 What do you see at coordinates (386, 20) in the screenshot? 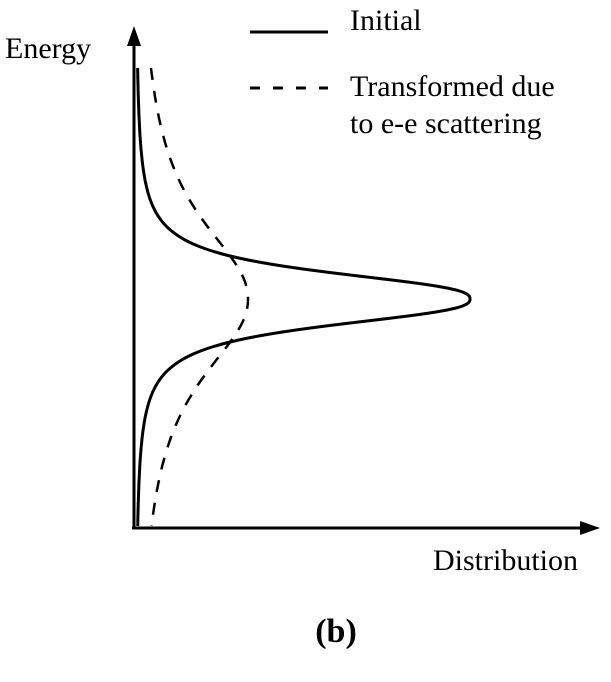
I see `legend-initial-label: Initial` at bounding box center [386, 20].